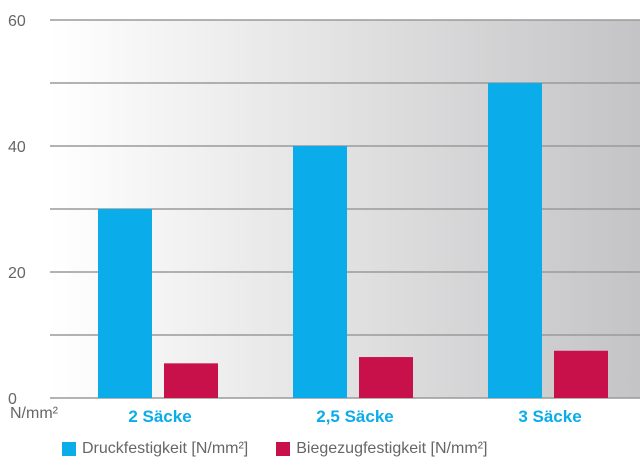 This screenshot has width=643, height=463. I want to click on legend-swatch-biegezugfestigkeit, so click(283, 449).